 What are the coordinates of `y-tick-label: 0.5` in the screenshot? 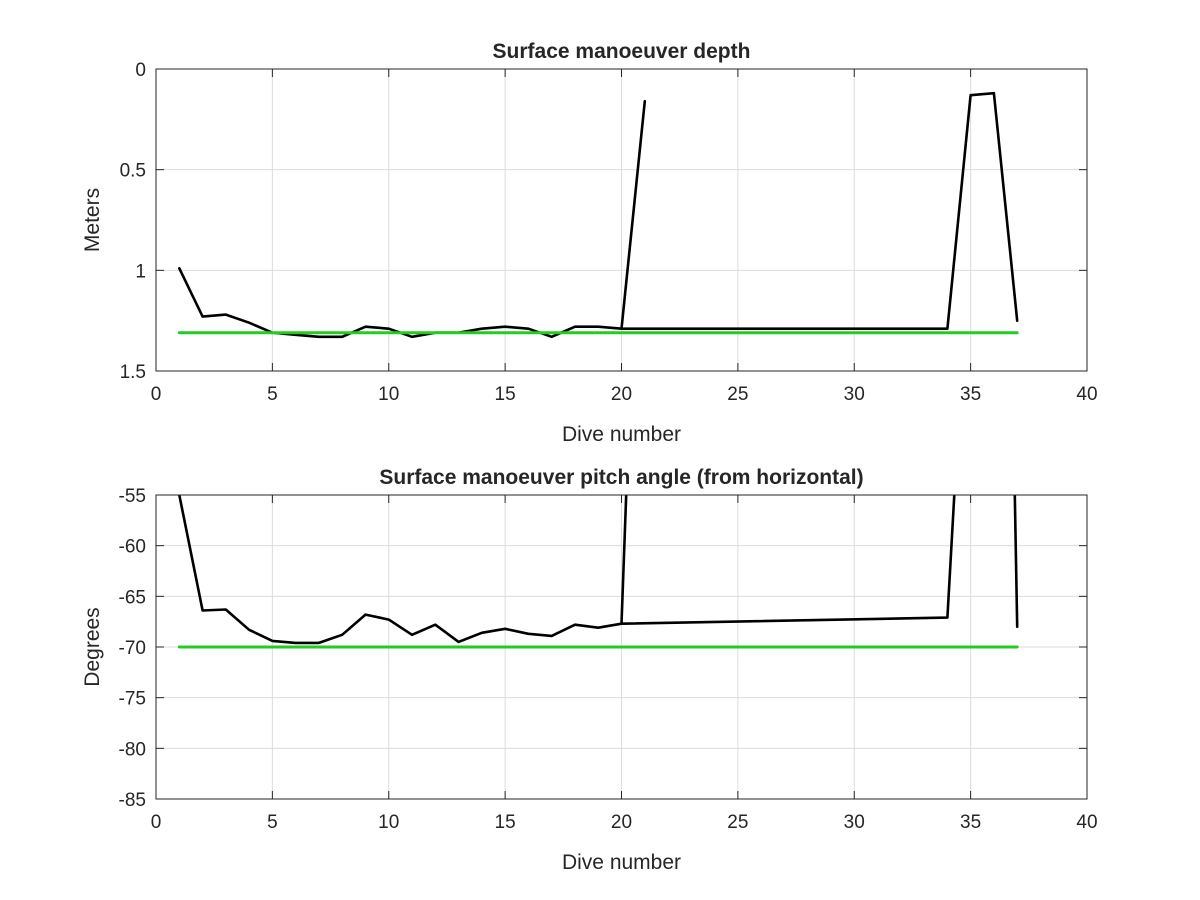 It's located at (133, 171).